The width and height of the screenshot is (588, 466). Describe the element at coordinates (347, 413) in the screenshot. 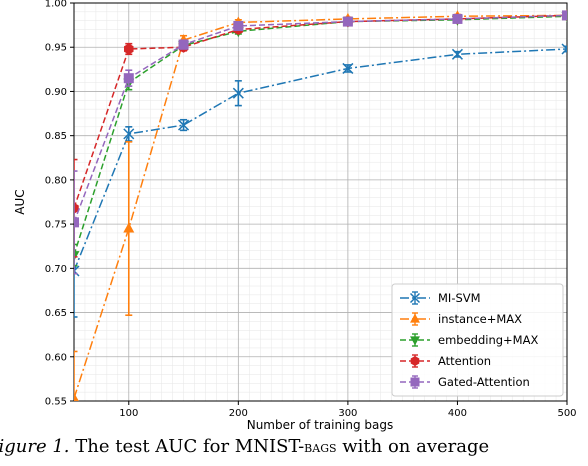

I see `x-tick-label: 300` at that location.